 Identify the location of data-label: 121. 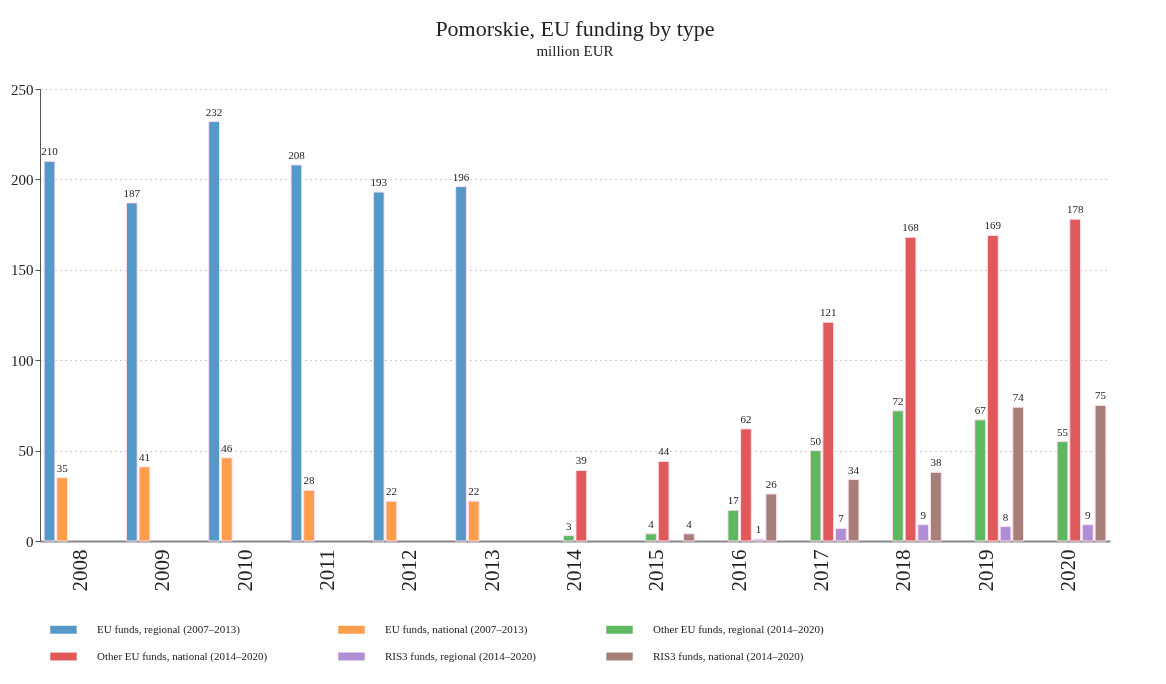
(828, 312).